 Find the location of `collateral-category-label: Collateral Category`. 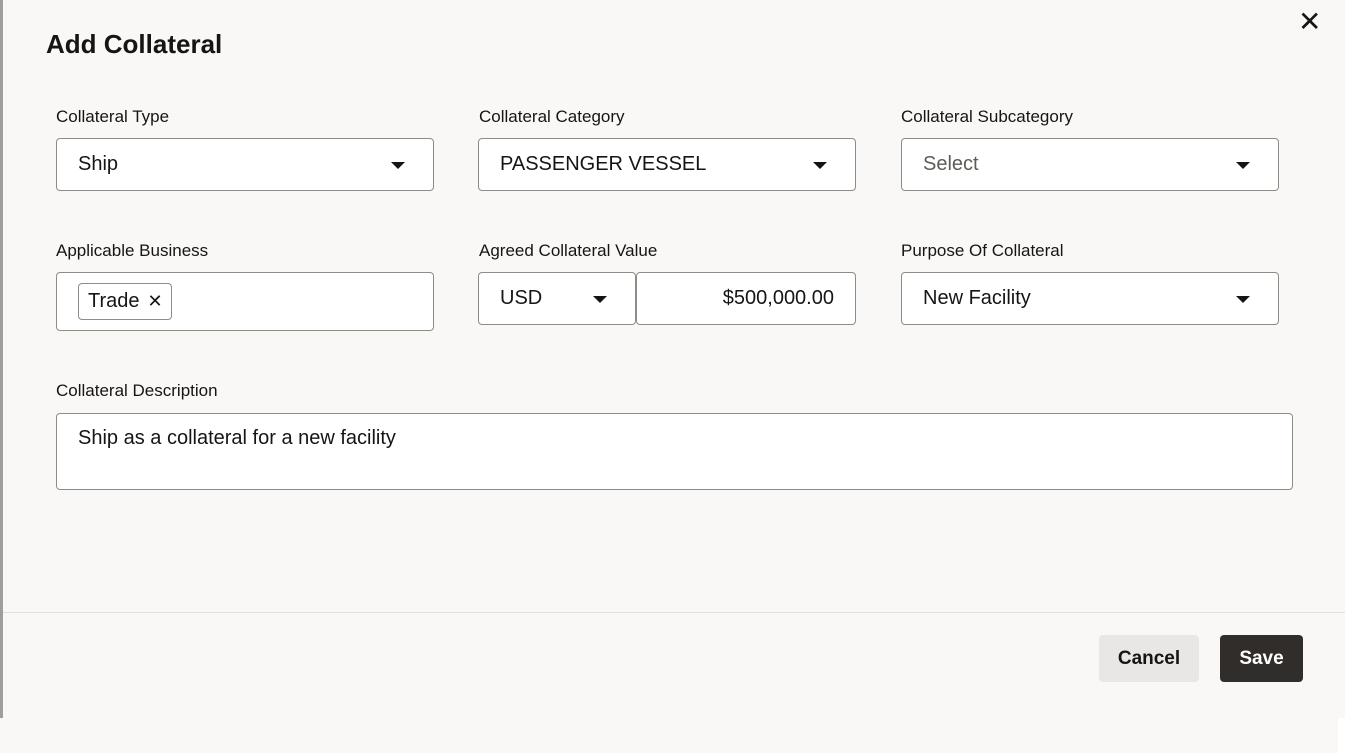

collateral-category-label: Collateral Category is located at coordinates (552, 116).